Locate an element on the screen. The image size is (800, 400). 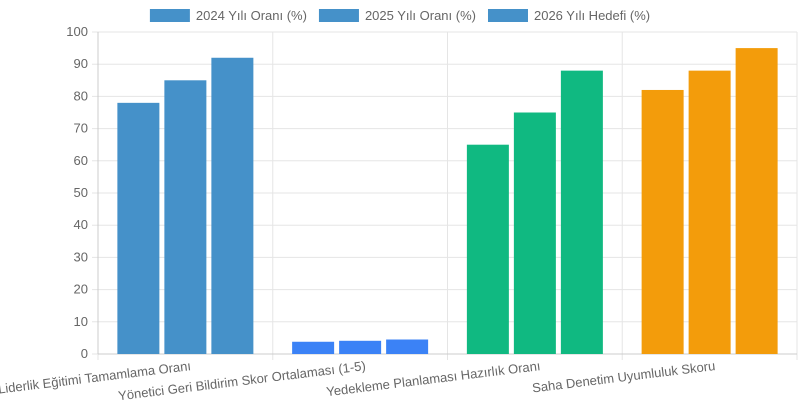
legend-label: 2025 Yılı Oranı (%) is located at coordinates (420, 15).